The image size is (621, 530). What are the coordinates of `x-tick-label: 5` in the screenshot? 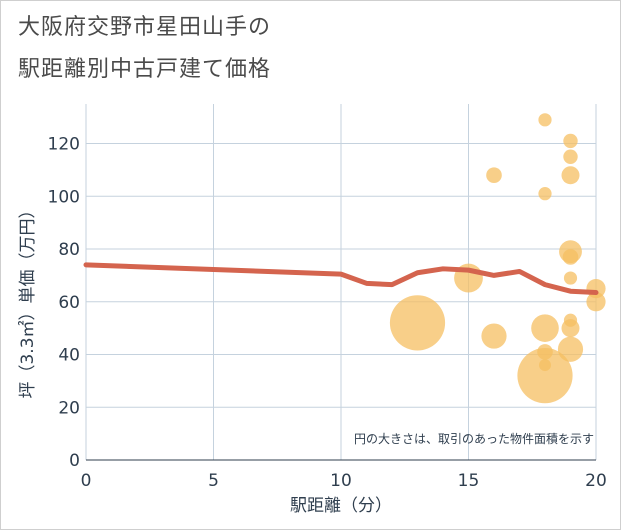 It's located at (213, 481).